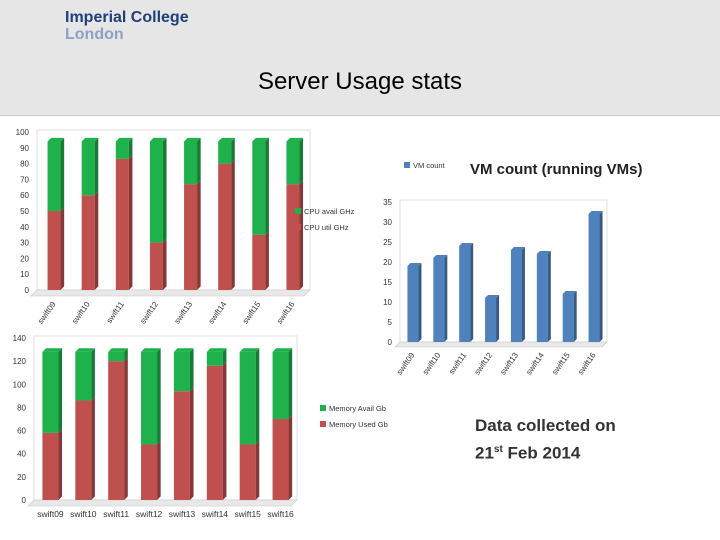  Describe the element at coordinates (323, 424) in the screenshot. I see `mem-legend-swatch` at that location.